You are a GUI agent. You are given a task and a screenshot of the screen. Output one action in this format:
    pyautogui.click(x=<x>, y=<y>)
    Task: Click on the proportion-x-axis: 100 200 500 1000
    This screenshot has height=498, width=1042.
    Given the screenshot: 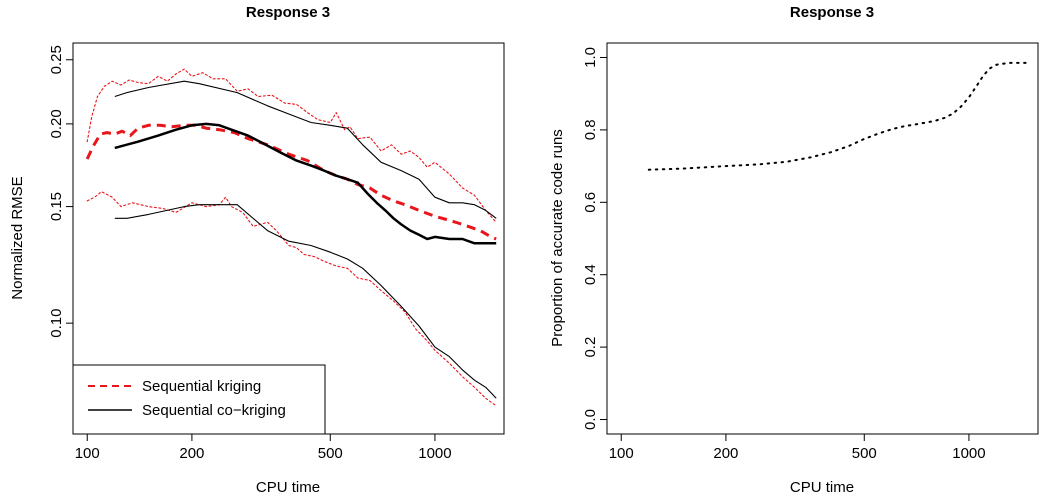 What is the action you would take?
    pyautogui.click(x=797, y=447)
    